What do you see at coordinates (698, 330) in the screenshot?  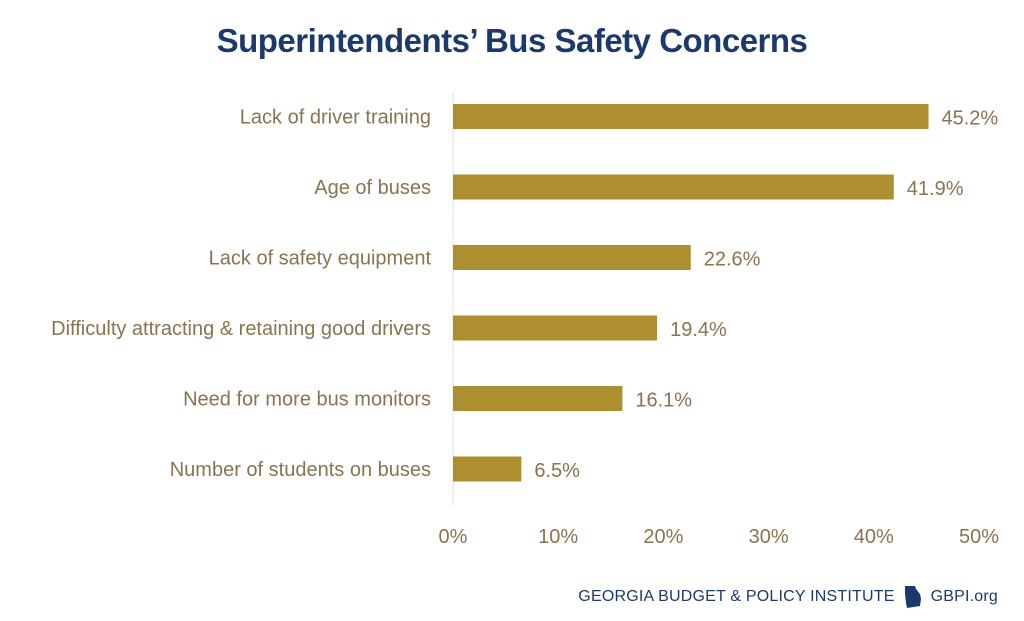 I see `data-label: 19.4%` at bounding box center [698, 330].